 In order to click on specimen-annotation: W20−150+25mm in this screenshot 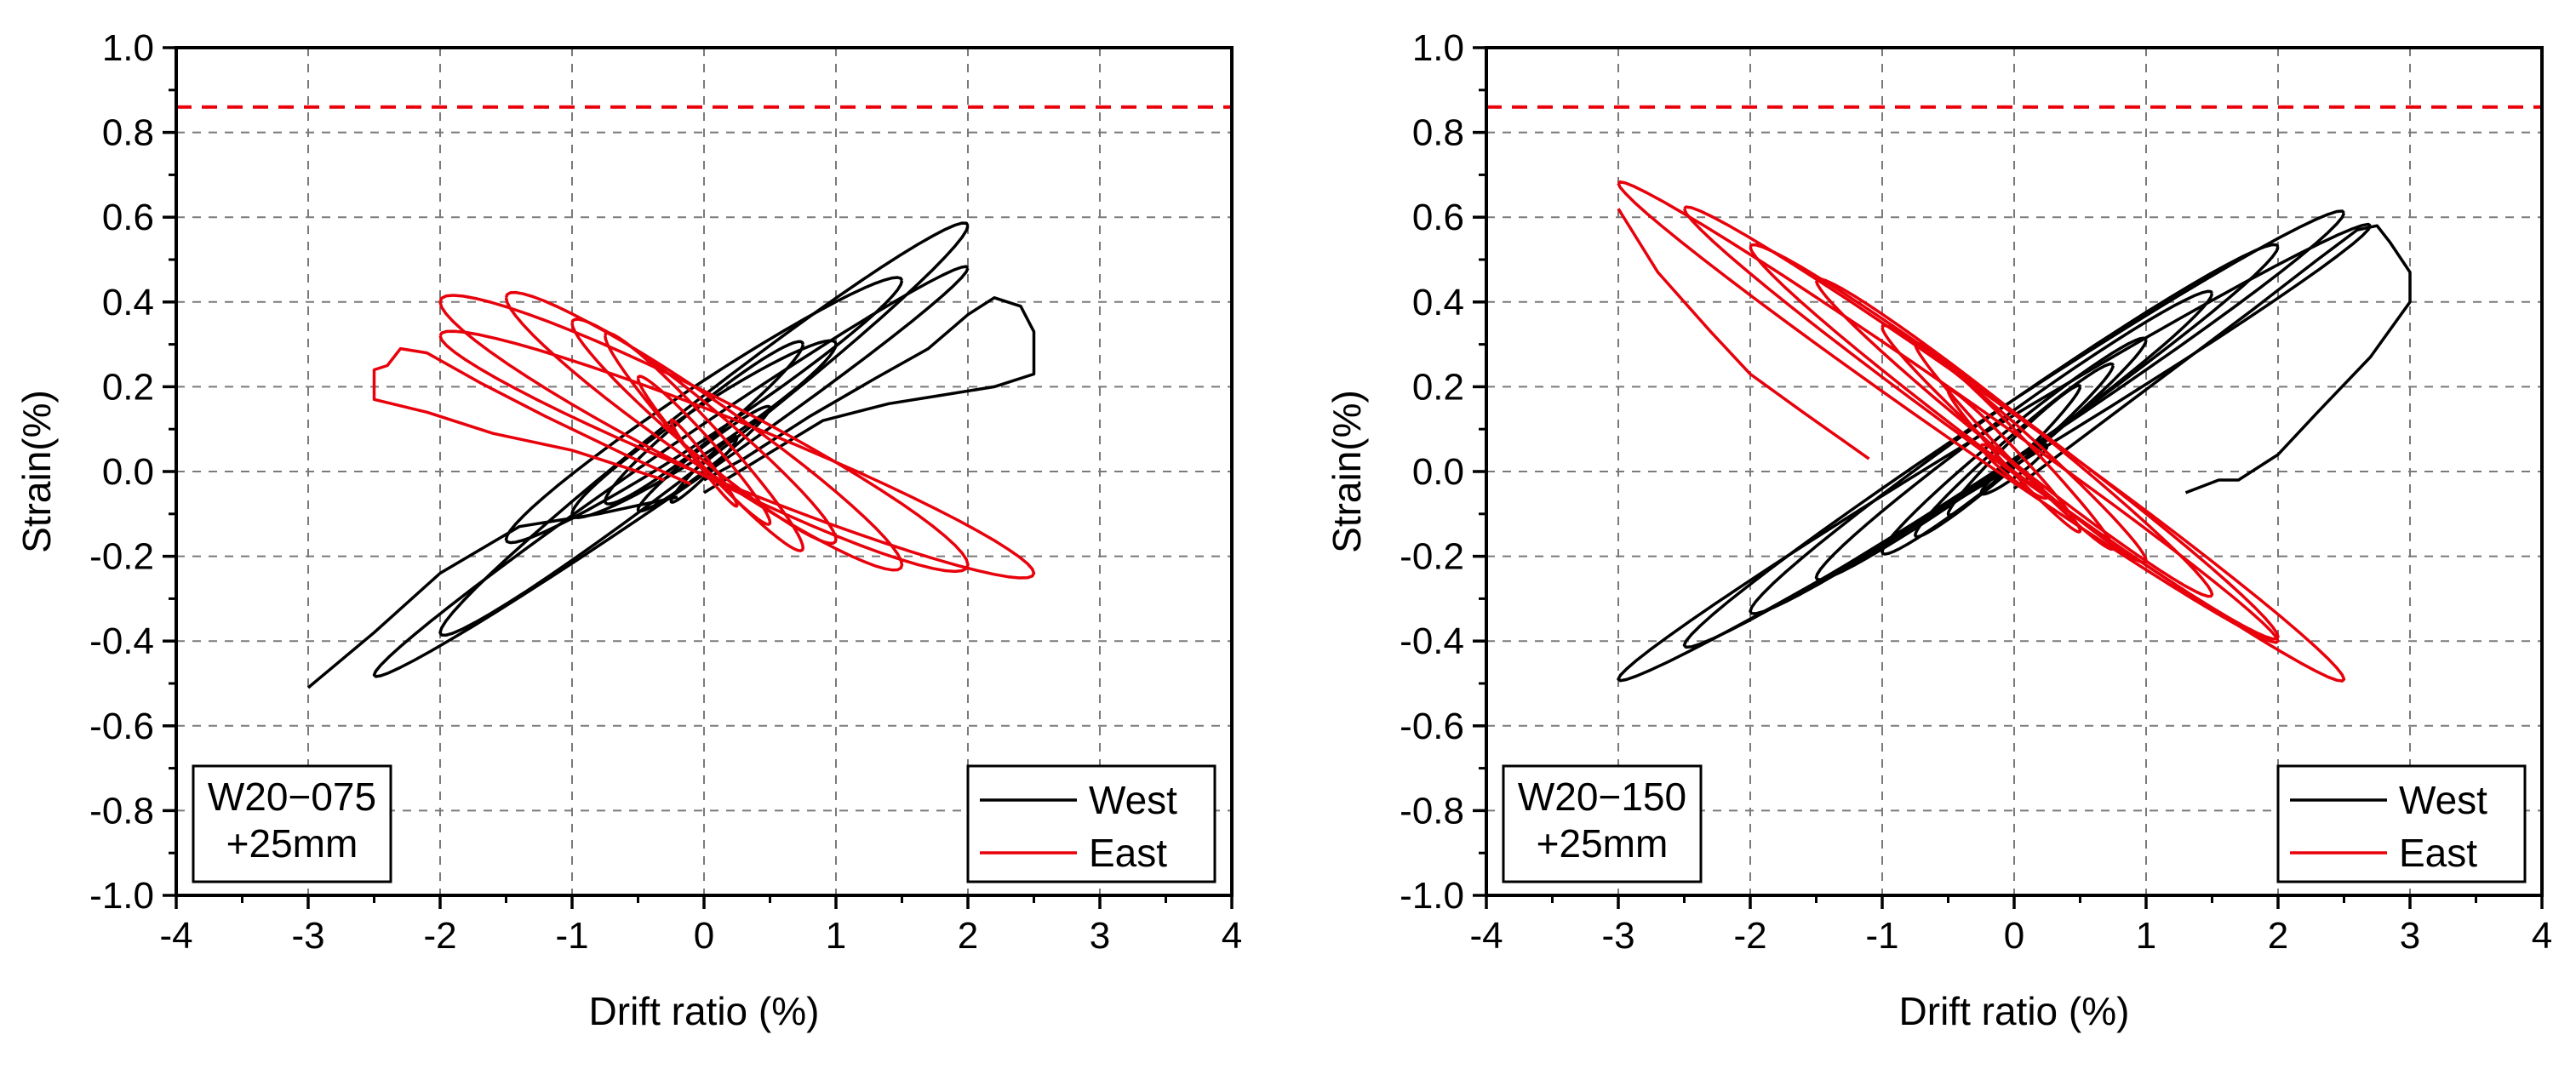, I will do `click(1603, 823)`.